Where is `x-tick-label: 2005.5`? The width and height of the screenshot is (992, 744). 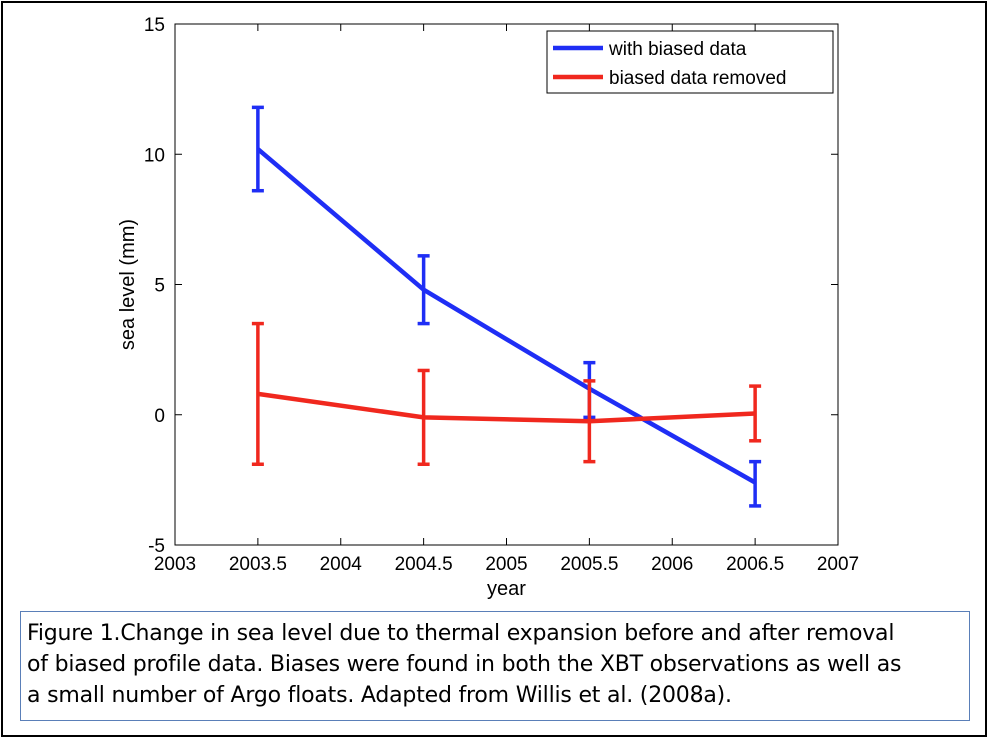
x-tick-label: 2005.5 is located at coordinates (589, 564).